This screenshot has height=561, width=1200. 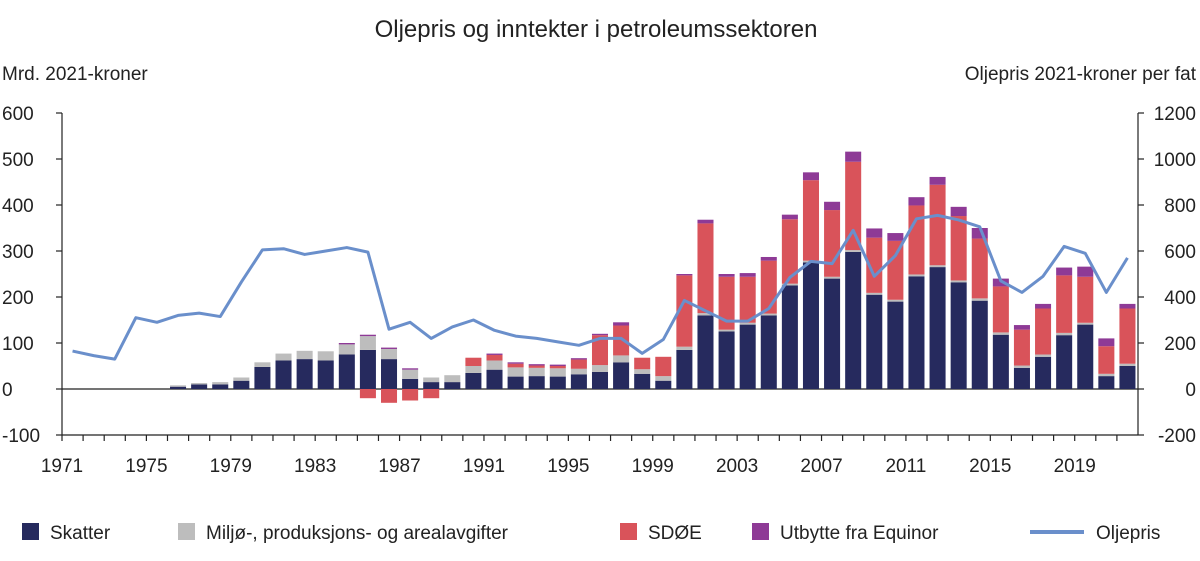 What do you see at coordinates (684, 369) in the screenshot?
I see `bar-skatter-2000` at bounding box center [684, 369].